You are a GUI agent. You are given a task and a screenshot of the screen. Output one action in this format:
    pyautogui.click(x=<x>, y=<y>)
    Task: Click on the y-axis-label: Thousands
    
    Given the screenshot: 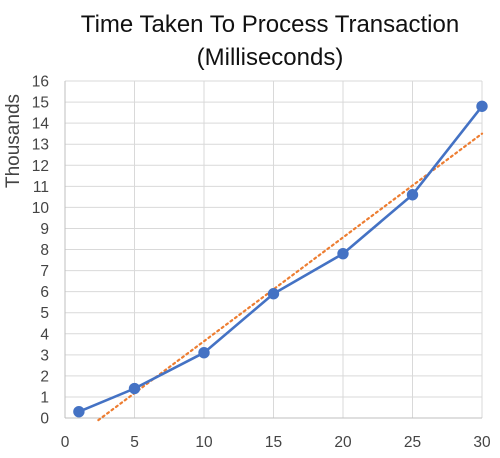 What is the action you would take?
    pyautogui.click(x=13, y=141)
    